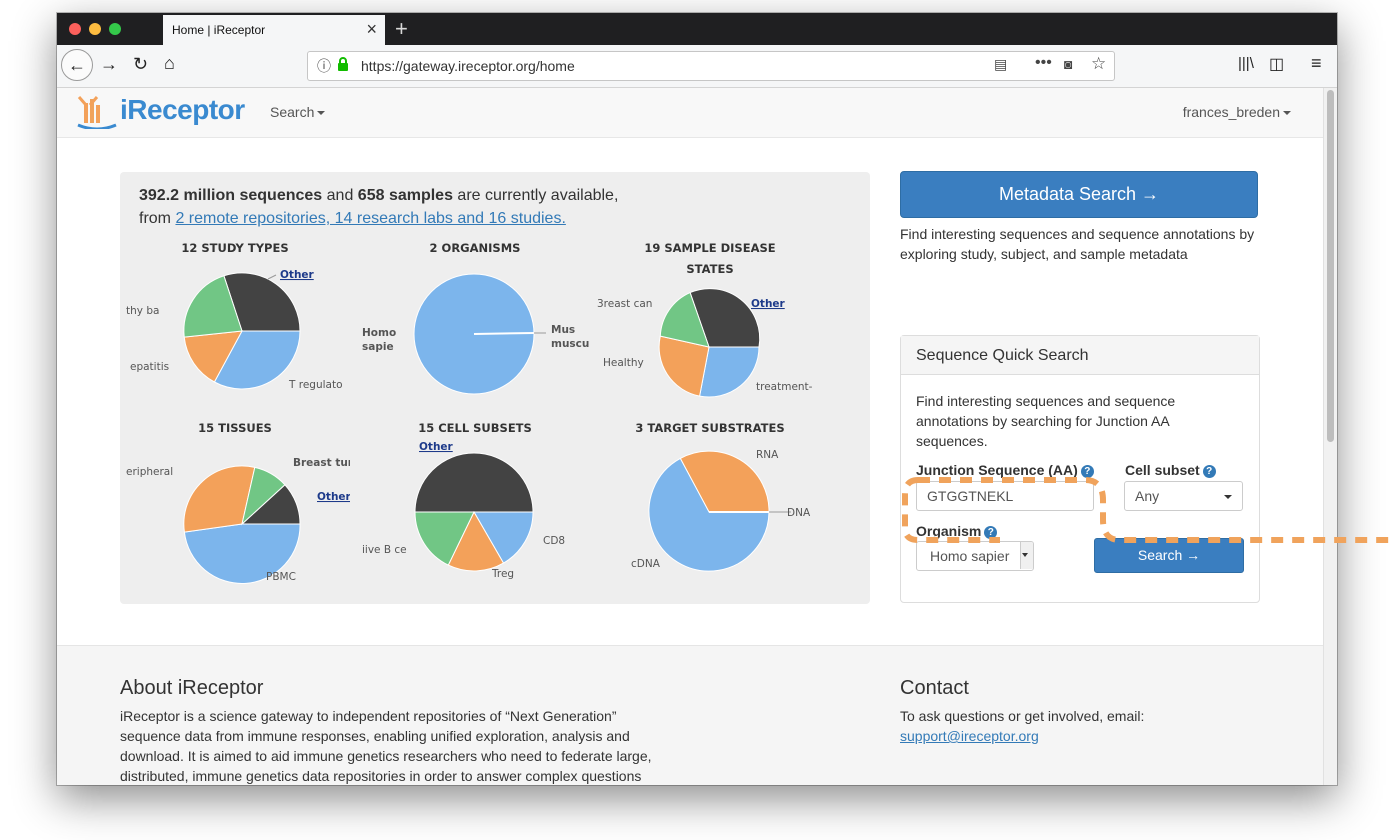 Image resolution: width=1392 pixels, height=840 pixels. What do you see at coordinates (109, 64) in the screenshot?
I see `forward-button-icon: →` at bounding box center [109, 64].